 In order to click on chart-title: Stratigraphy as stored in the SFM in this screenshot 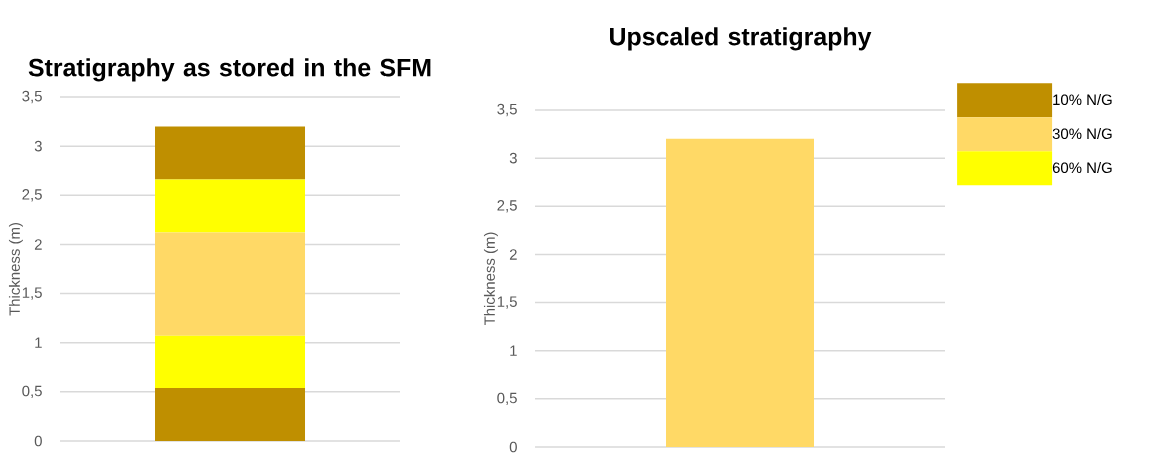, I will do `click(229, 70)`.